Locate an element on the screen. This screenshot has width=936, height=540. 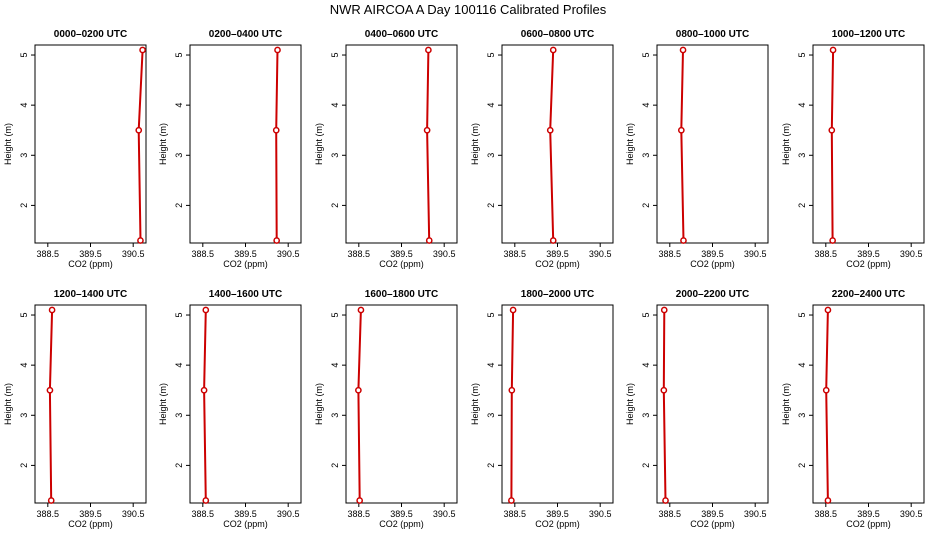
panel-title: 2200–2400 UTC is located at coordinates (868, 294).